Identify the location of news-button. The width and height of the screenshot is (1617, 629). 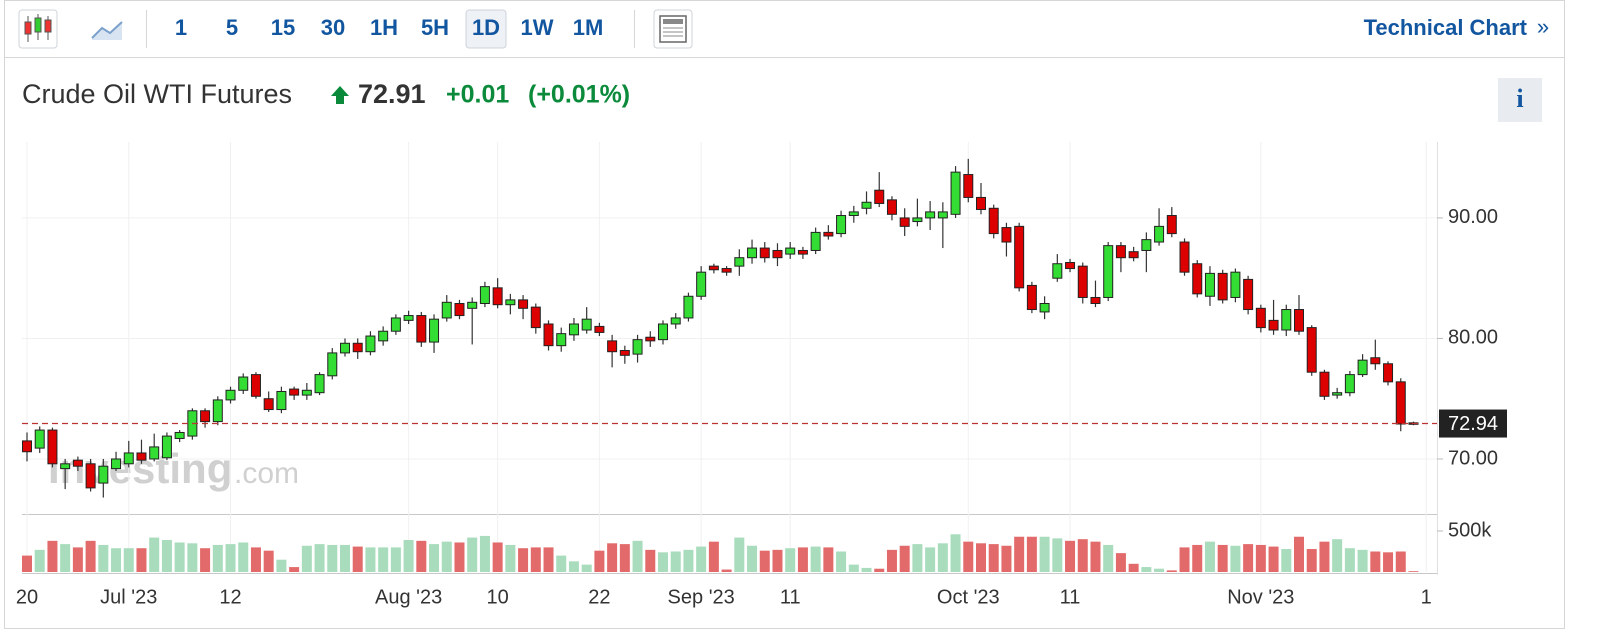
(673, 29).